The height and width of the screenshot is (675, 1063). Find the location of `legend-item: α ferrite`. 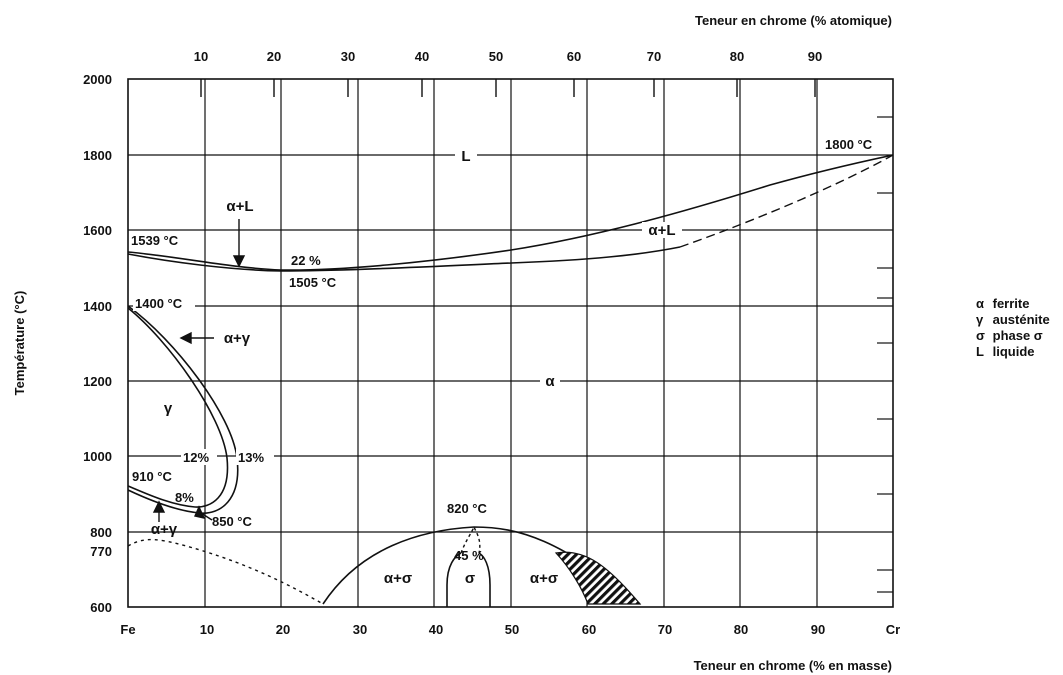

legend-item: α ferrite is located at coordinates (1019, 304).